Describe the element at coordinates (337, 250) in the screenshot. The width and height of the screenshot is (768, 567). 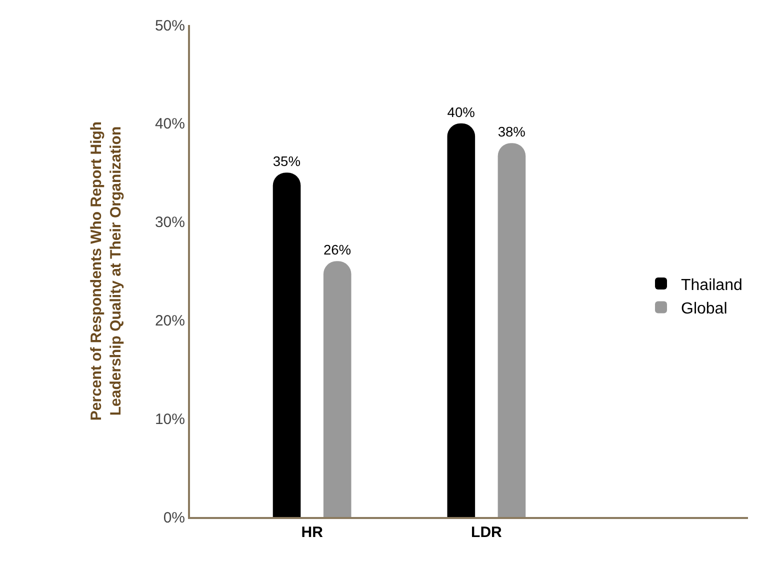
I see `data-label: 26%` at that location.